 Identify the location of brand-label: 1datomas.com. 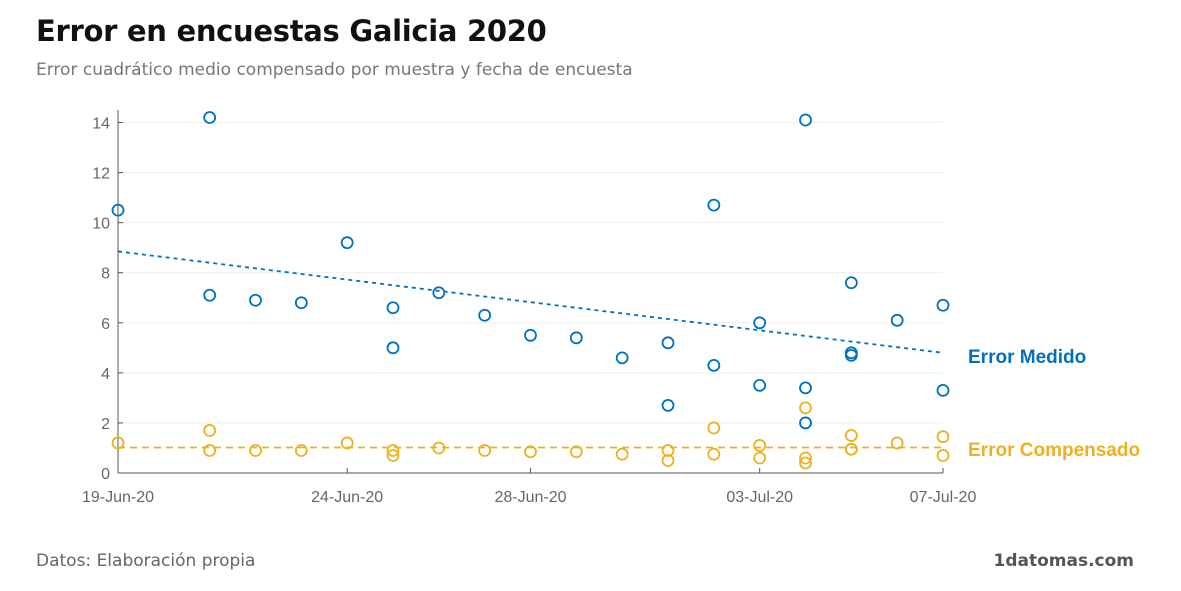
(1063, 561).